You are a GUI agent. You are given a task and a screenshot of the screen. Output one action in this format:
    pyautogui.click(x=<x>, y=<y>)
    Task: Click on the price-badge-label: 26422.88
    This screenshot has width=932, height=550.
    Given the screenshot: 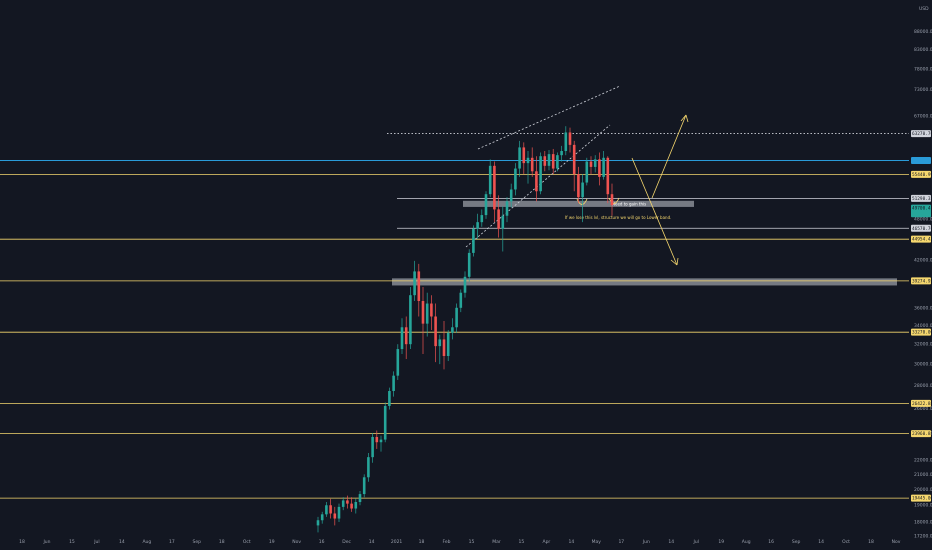 What is the action you would take?
    pyautogui.click(x=922, y=404)
    